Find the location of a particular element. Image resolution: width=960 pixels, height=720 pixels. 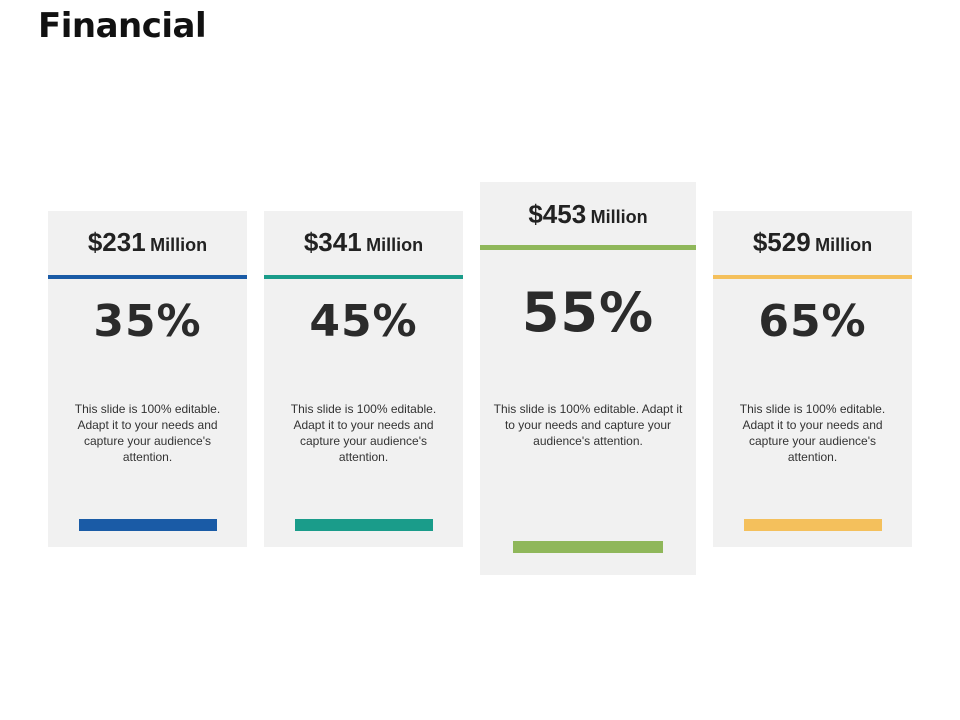

card-percent: 45% is located at coordinates (363, 321).